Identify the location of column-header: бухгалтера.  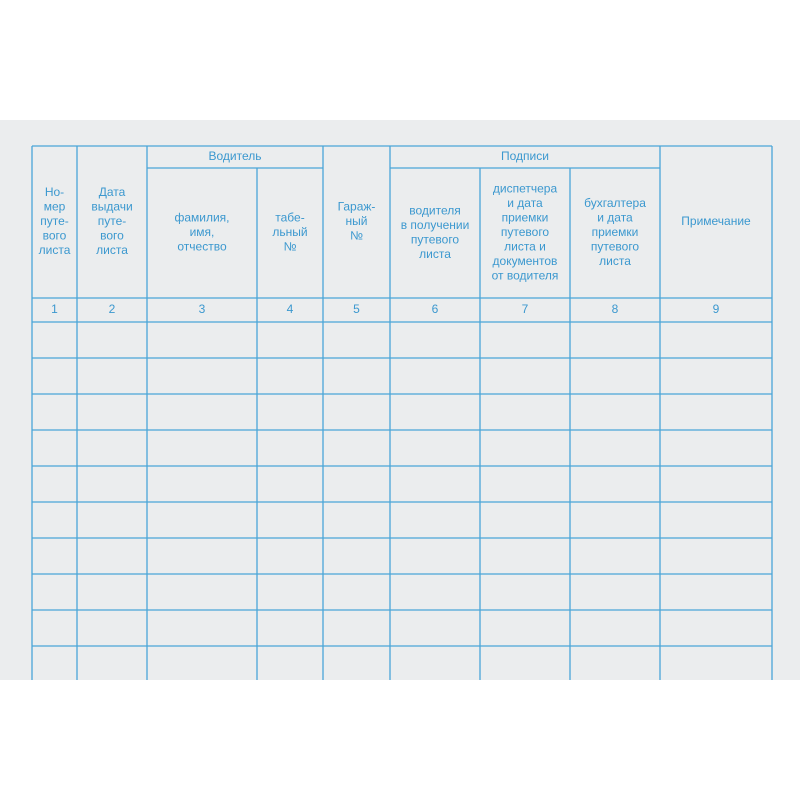
(615, 203).